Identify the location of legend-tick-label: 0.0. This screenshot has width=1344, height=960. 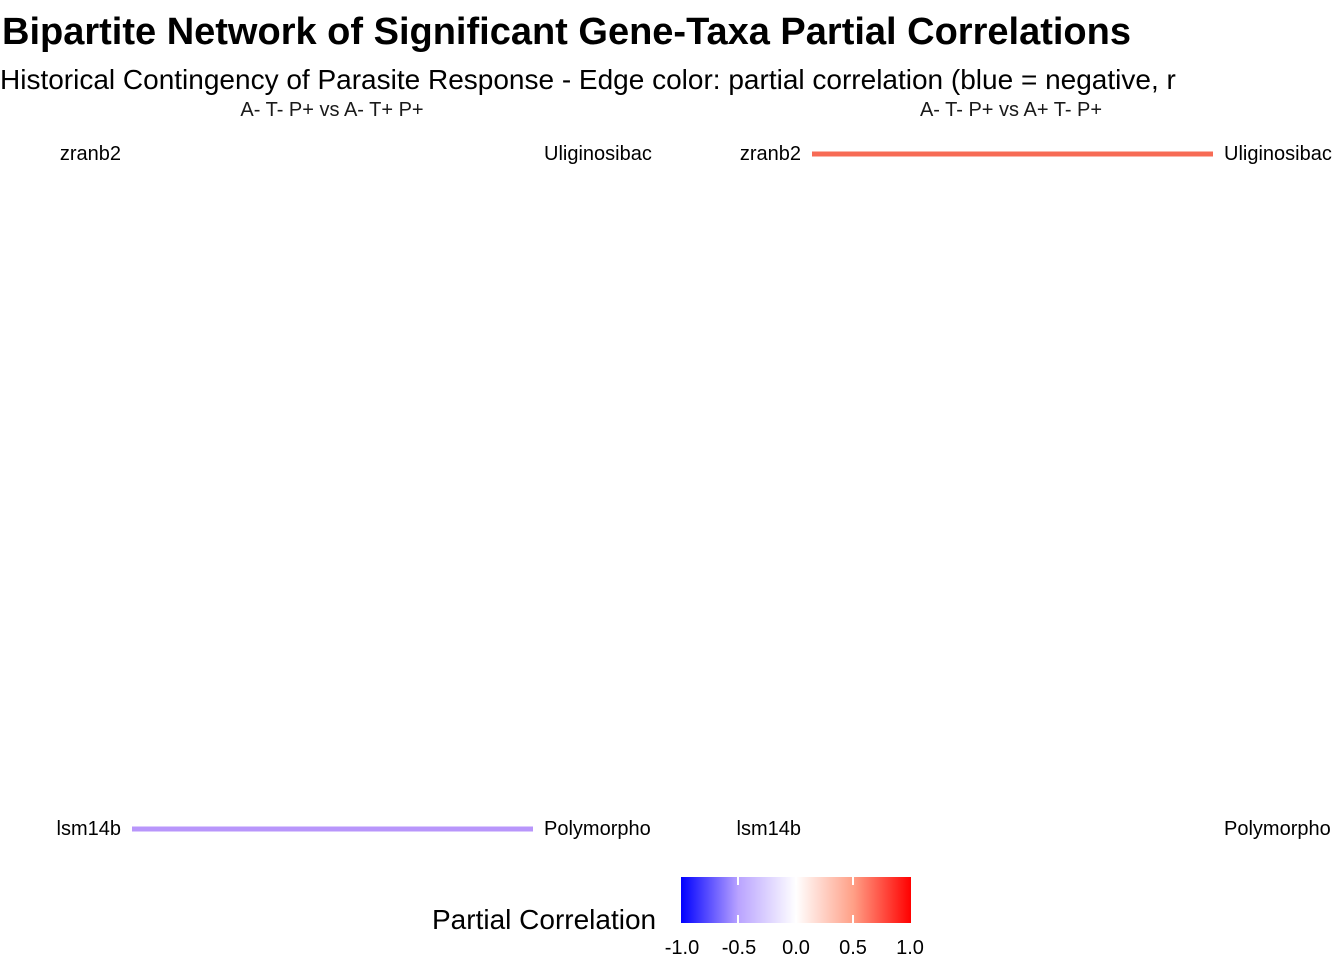
(796, 948).